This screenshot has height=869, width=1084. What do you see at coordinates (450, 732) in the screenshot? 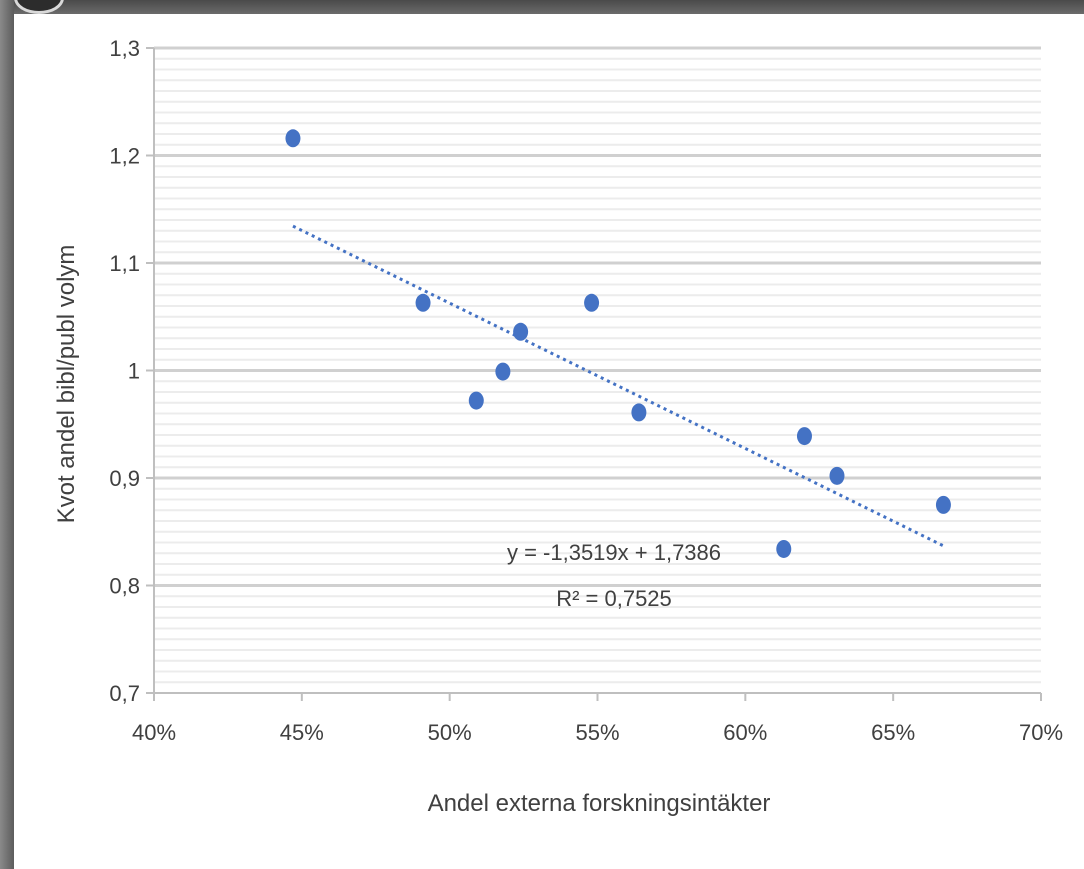
I see `x-tick-label: 50%` at bounding box center [450, 732].